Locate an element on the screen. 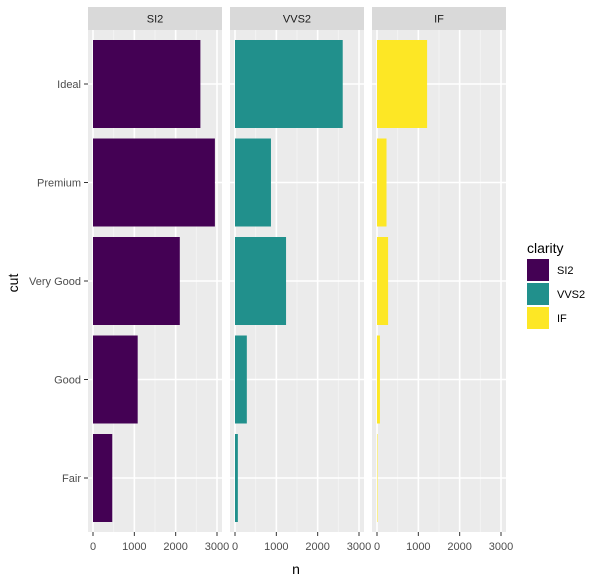 Image resolution: width=602 pixels, height=583 pixels. y-tick-label: Fair is located at coordinates (71, 479).